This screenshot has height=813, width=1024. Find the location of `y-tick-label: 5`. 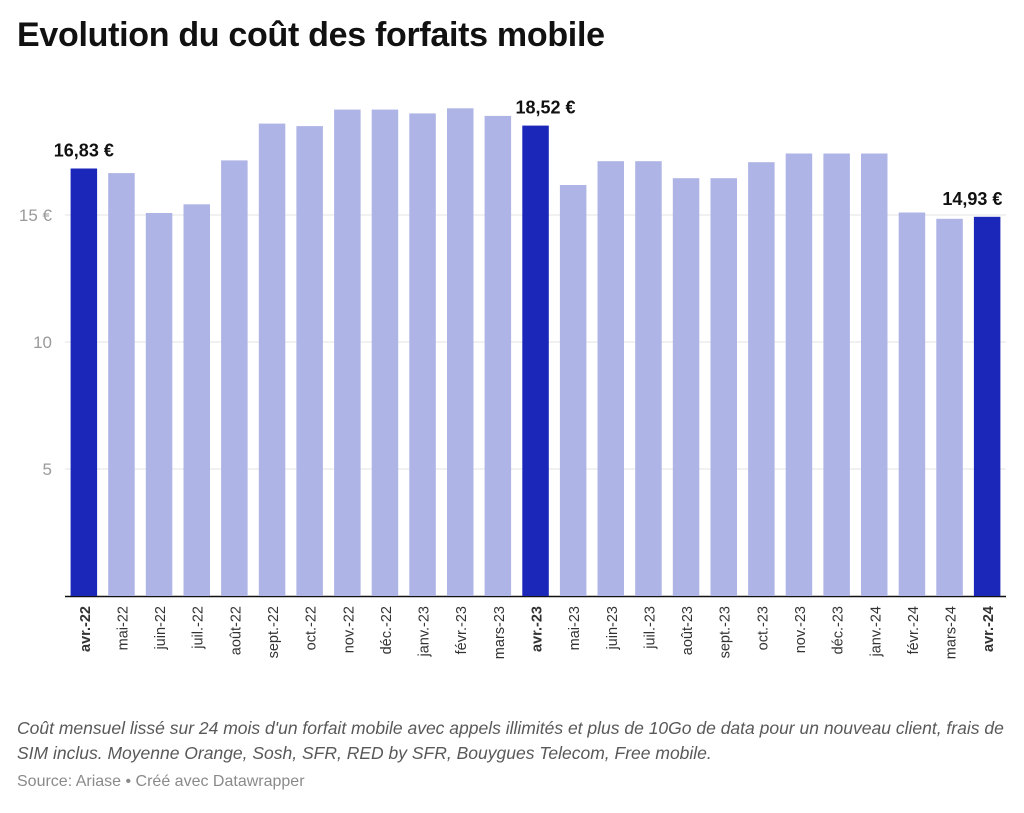

y-tick-label: 5 is located at coordinates (47, 469).